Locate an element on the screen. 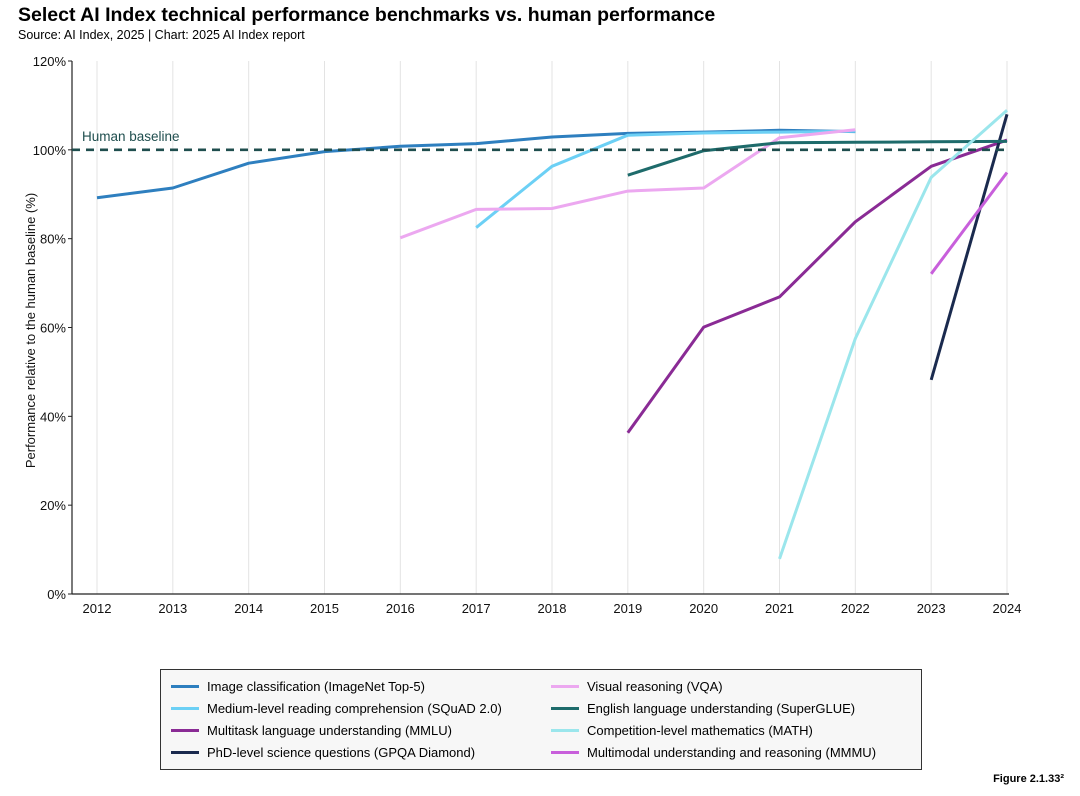 The height and width of the screenshot is (796, 1080). x-tick-label: 2020 is located at coordinates (703, 608).